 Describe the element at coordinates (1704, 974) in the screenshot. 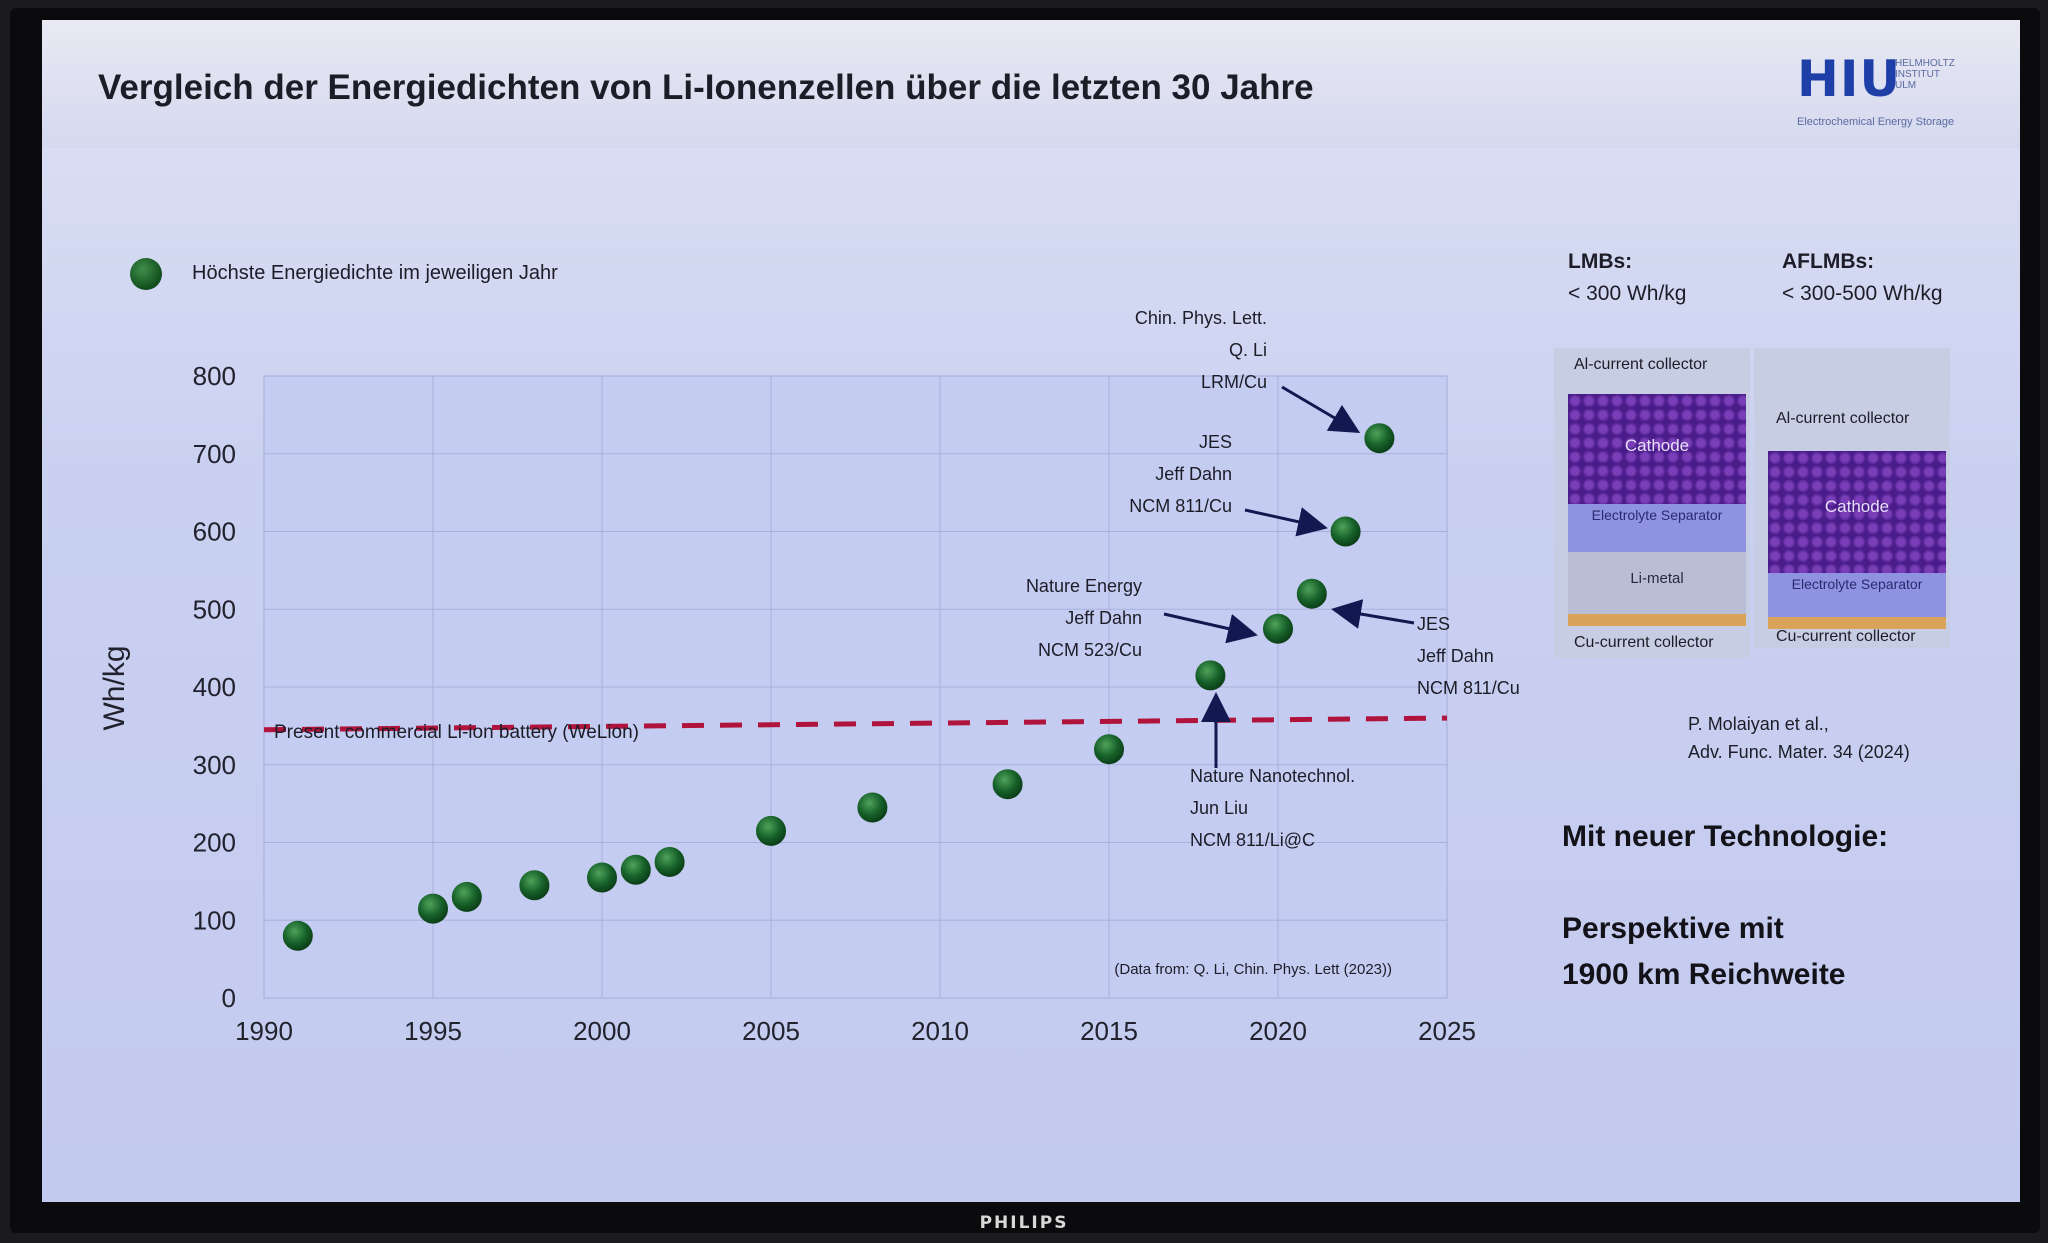

I see `headline-range: 1900 km Reichweite` at that location.